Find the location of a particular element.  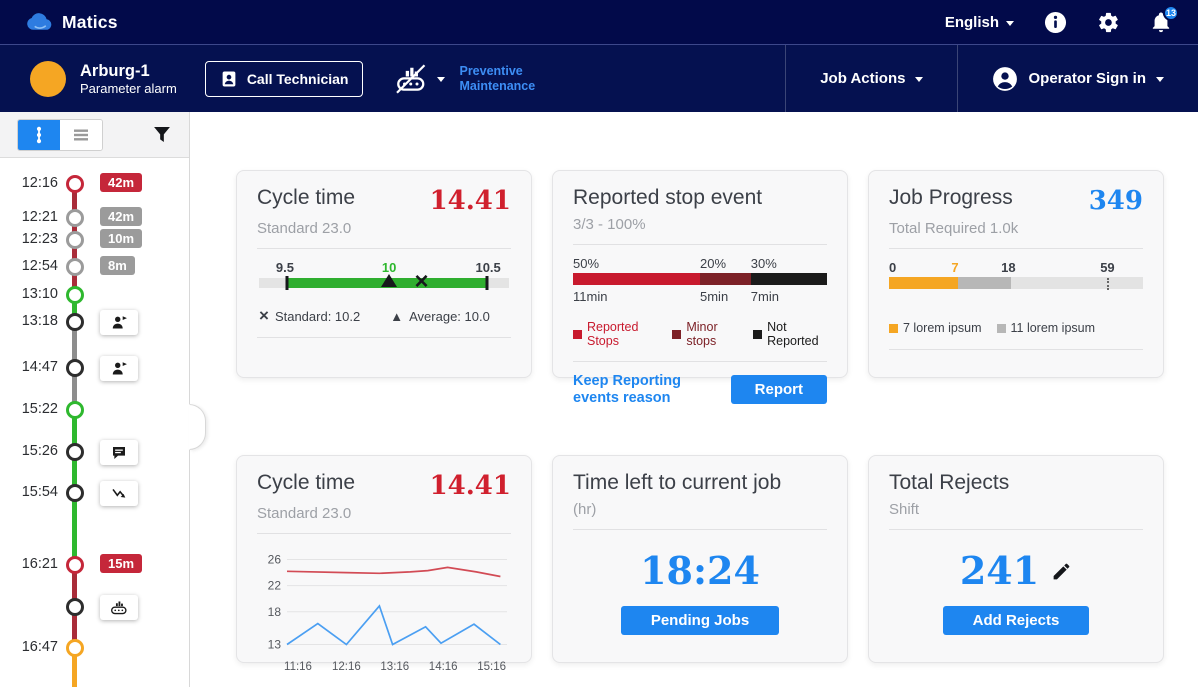

pencil-edit-icon is located at coordinates (1061, 571).